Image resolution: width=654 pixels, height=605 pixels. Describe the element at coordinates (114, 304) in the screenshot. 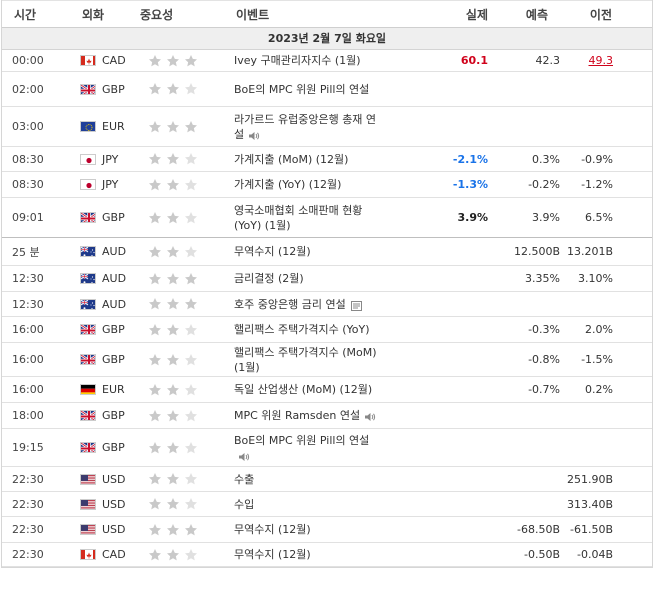

I see `event-currency: AUD` at that location.